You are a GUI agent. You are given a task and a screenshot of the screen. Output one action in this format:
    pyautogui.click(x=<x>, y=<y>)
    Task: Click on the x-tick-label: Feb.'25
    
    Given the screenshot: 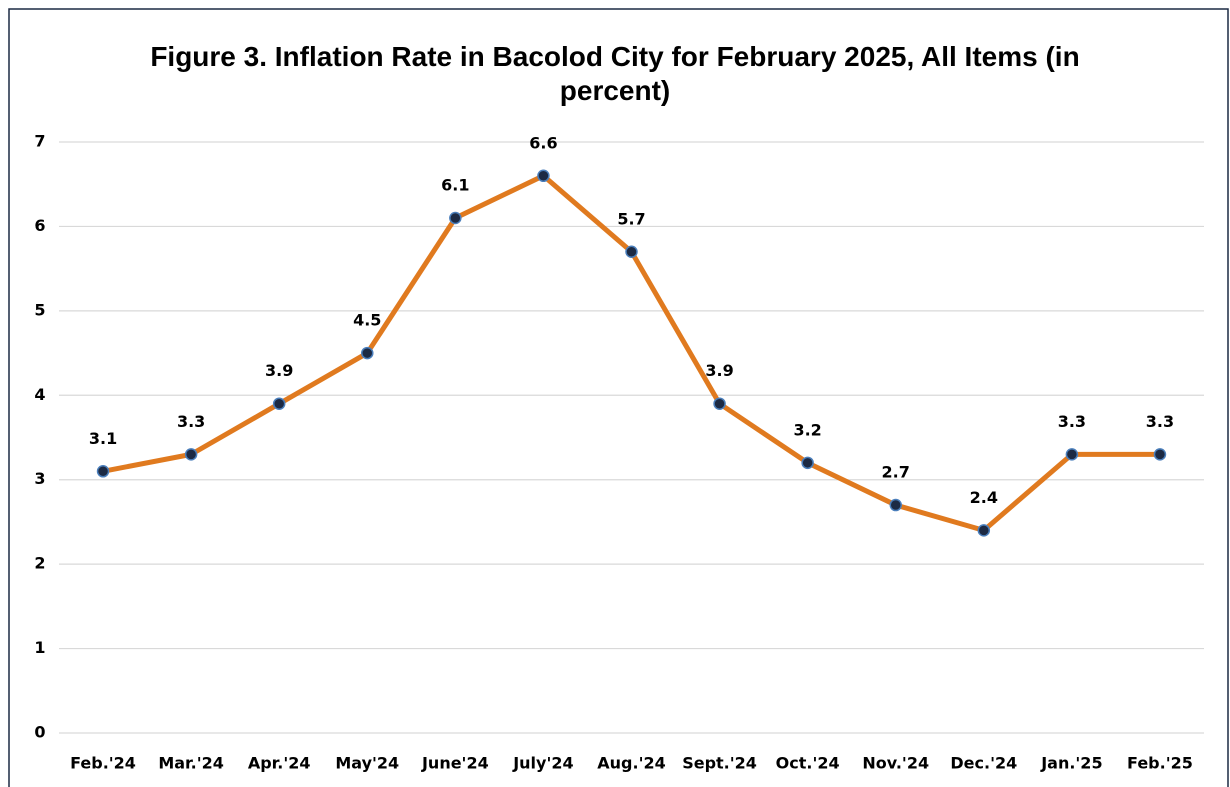 What is the action you would take?
    pyautogui.click(x=1160, y=763)
    